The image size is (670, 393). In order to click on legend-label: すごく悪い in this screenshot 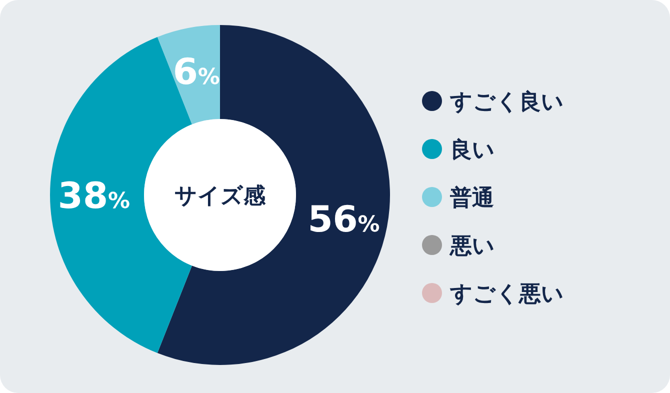, I will do `click(506, 294)`.